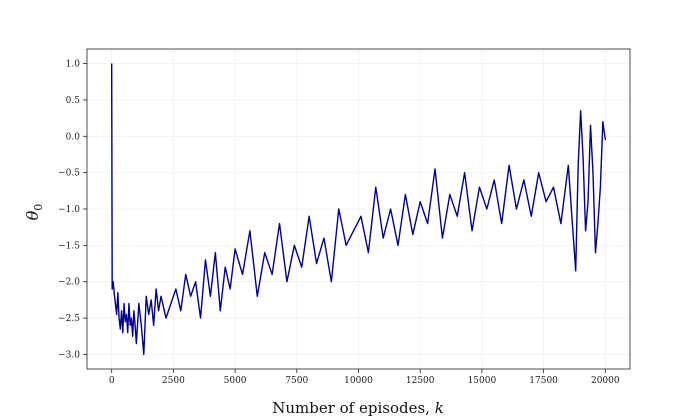 This screenshot has width=700, height=420. I want to click on y-tick-label: 0.5, so click(73, 101).